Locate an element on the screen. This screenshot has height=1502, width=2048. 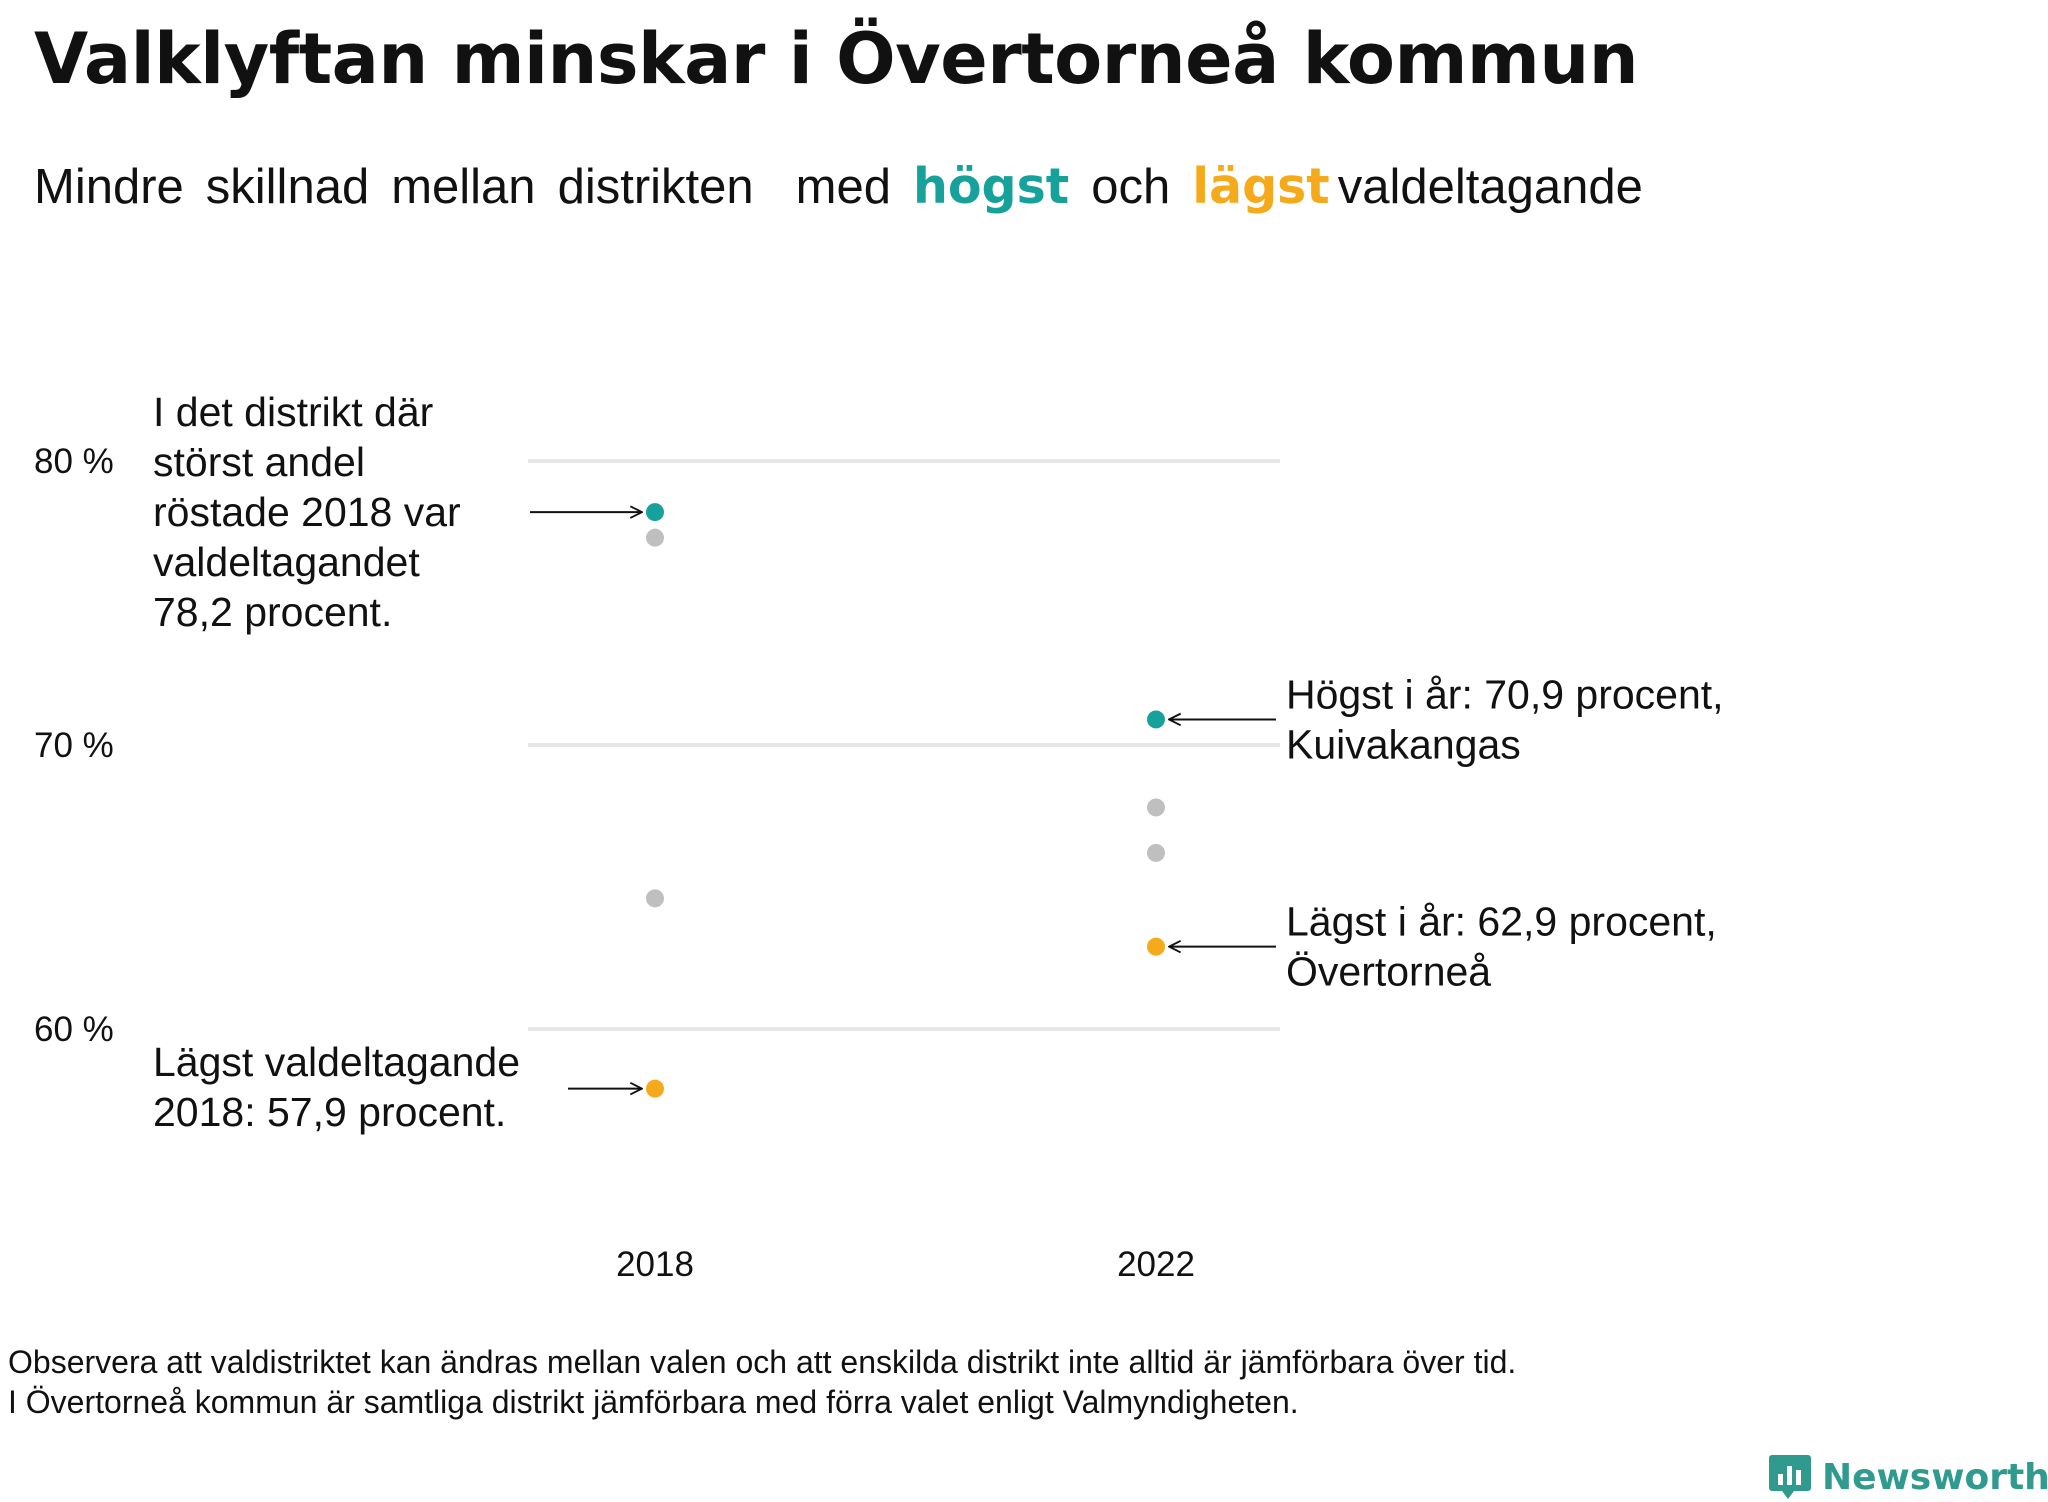
y-tick-label: 60 % is located at coordinates (74, 1029).